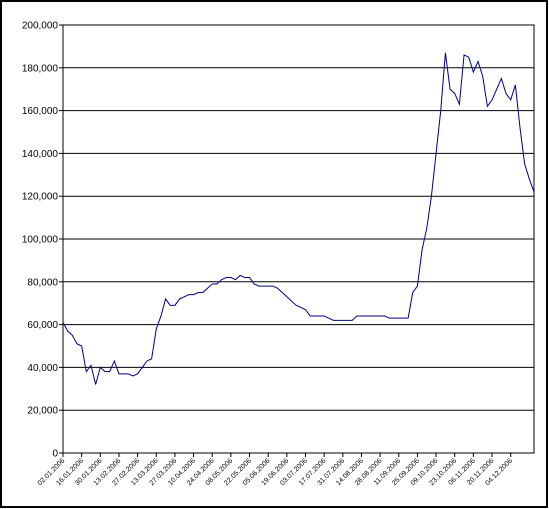  Describe the element at coordinates (40, 111) in the screenshot. I see `y-tick-label: 160,000` at that location.